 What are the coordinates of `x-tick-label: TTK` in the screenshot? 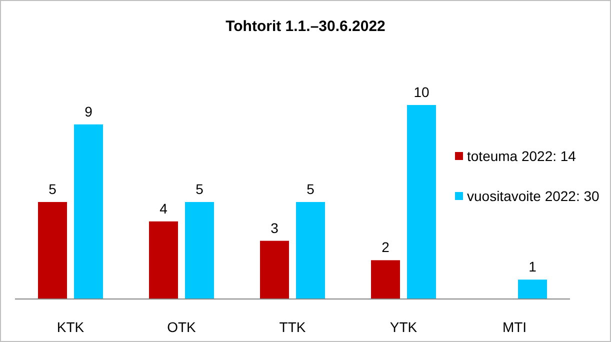 It's located at (292, 327).